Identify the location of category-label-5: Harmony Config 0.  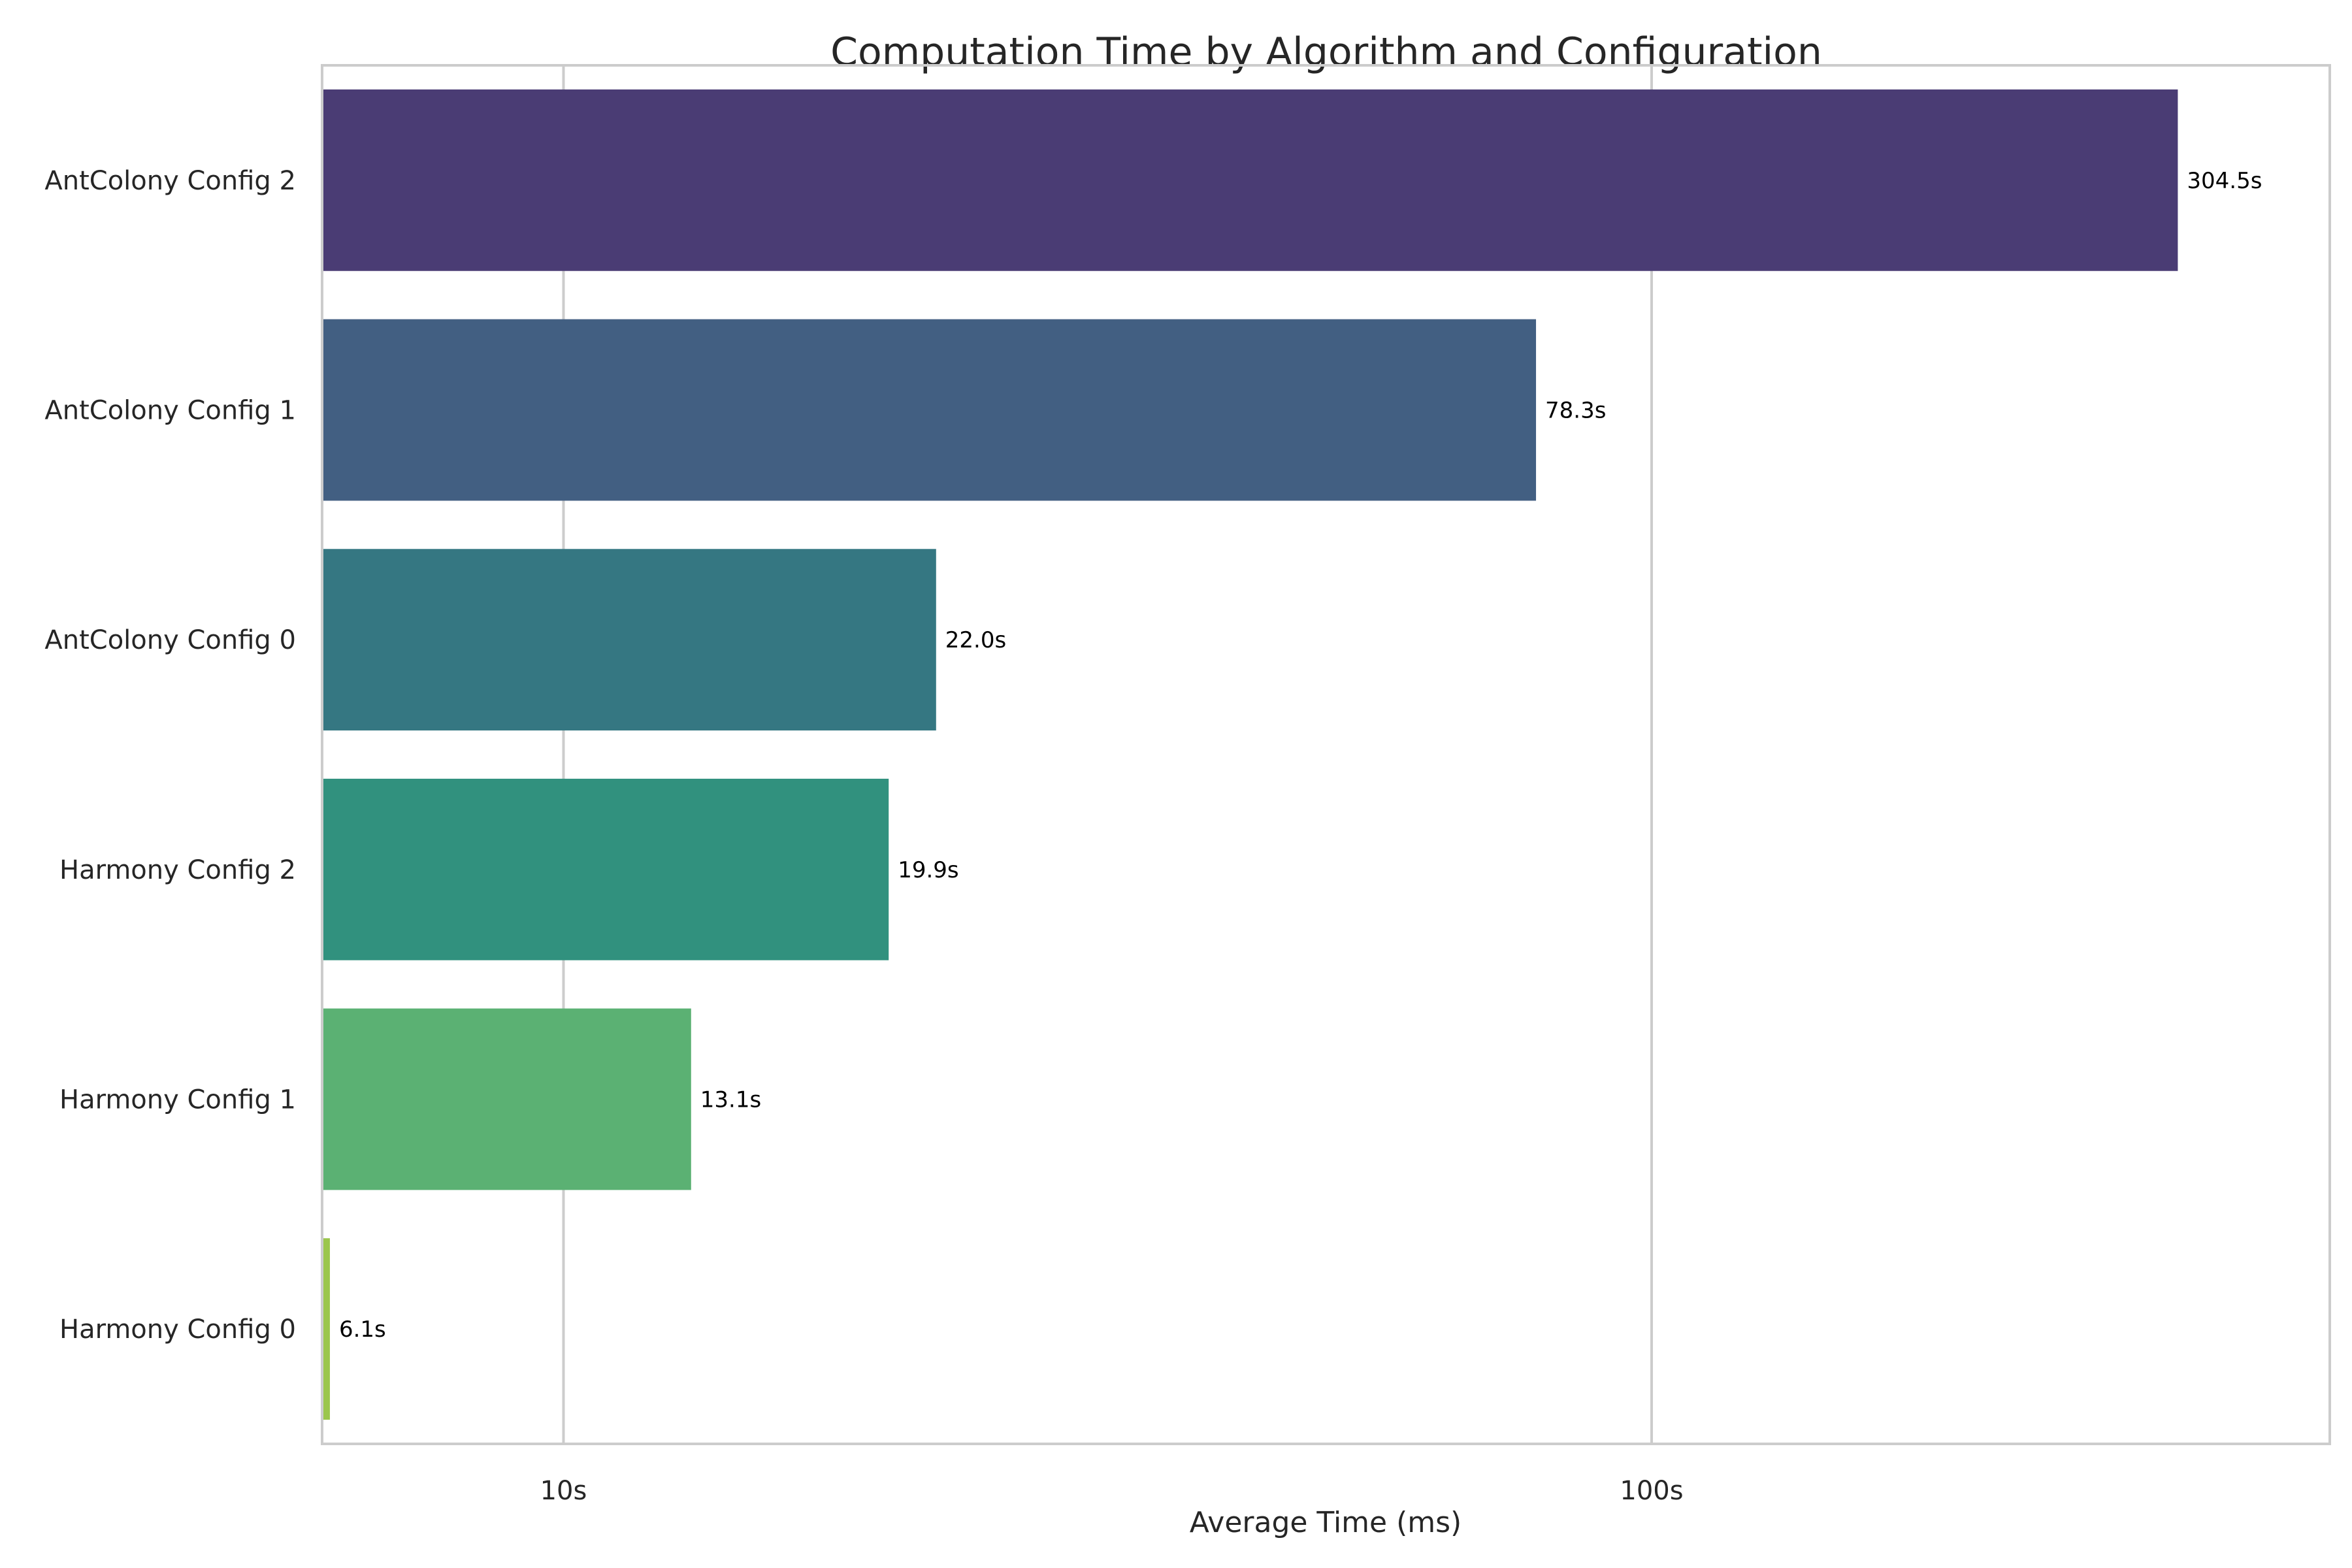
(177, 1330).